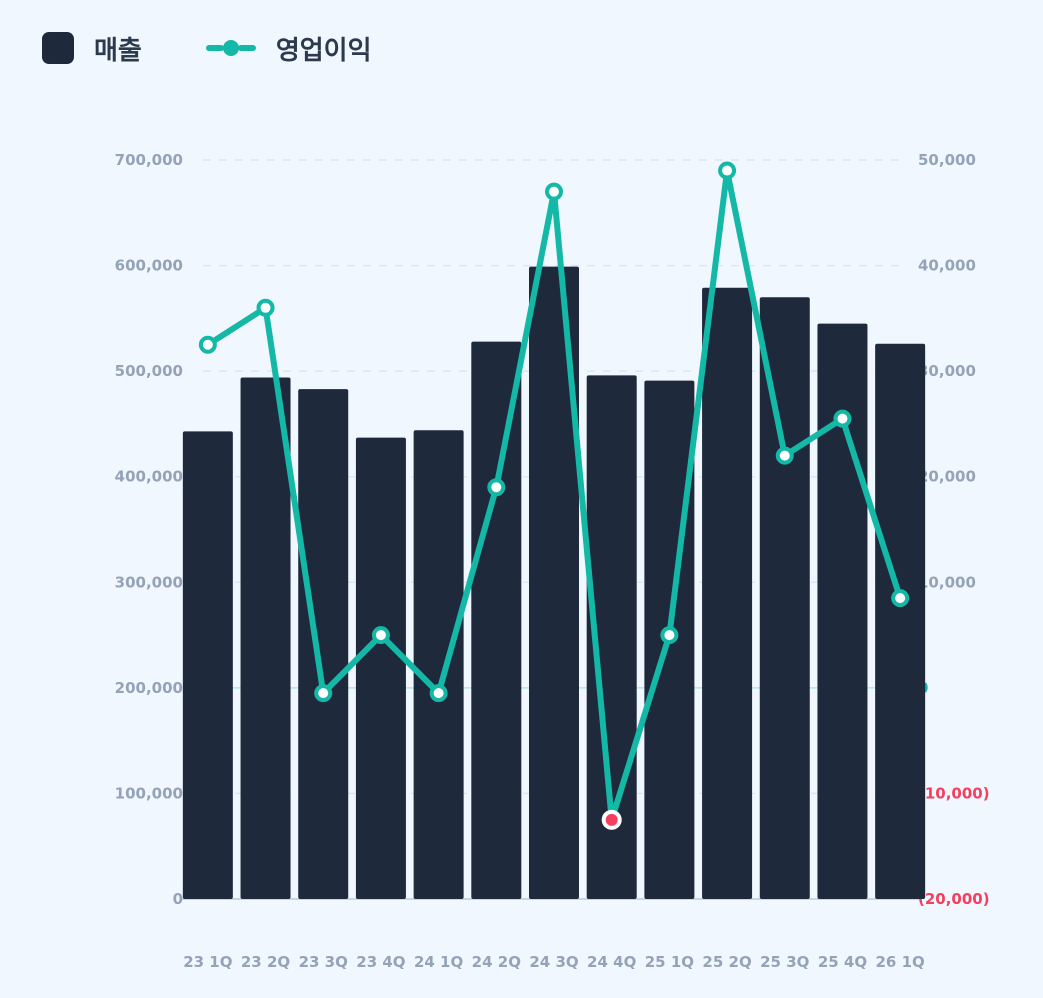 This screenshot has width=1043, height=998. Describe the element at coordinates (496, 962) in the screenshot. I see `x-tick-label: 24 2Q` at that location.